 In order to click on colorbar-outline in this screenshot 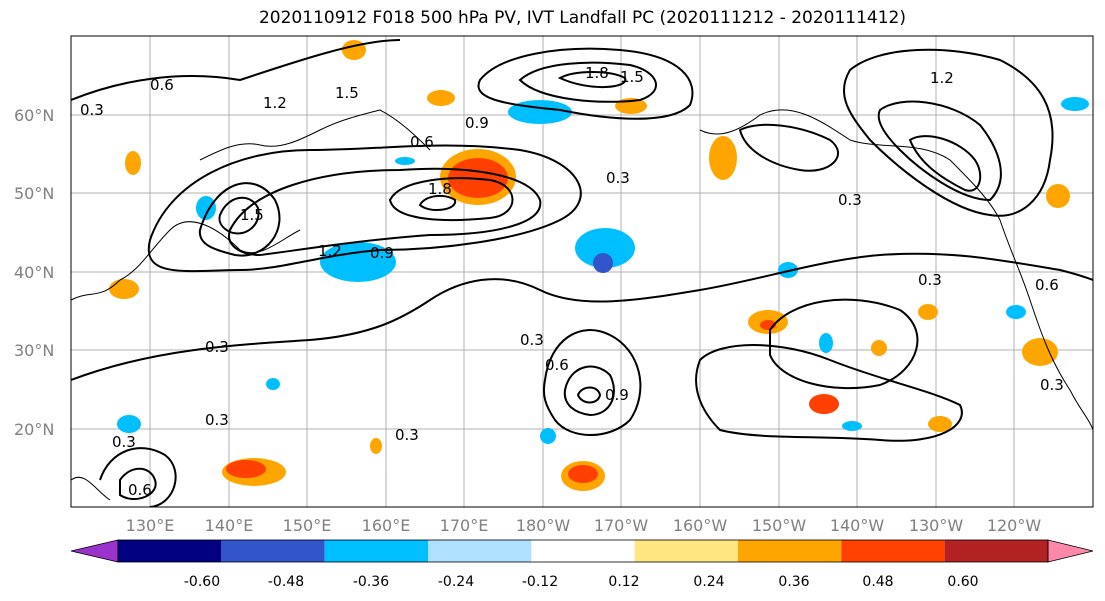, I will do `click(583, 551)`.